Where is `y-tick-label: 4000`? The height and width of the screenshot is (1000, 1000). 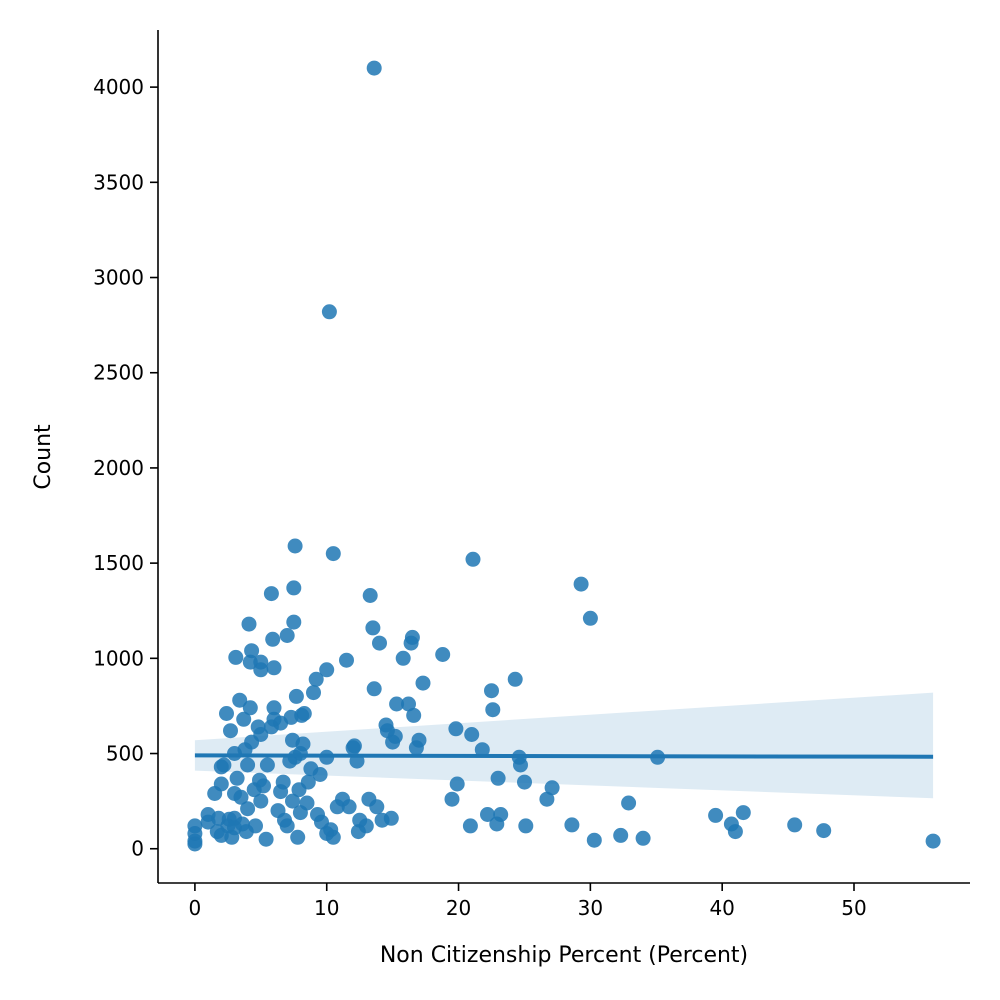 y-tick-label: 4000 is located at coordinates (118, 87).